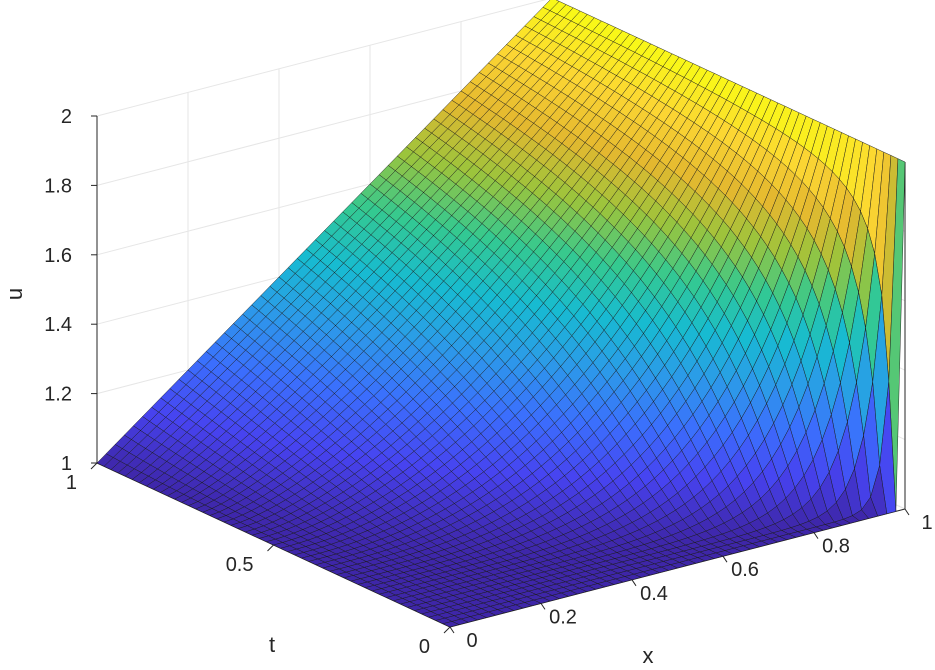  Describe the element at coordinates (424, 647) in the screenshot. I see `t-tick-label: 0` at that location.